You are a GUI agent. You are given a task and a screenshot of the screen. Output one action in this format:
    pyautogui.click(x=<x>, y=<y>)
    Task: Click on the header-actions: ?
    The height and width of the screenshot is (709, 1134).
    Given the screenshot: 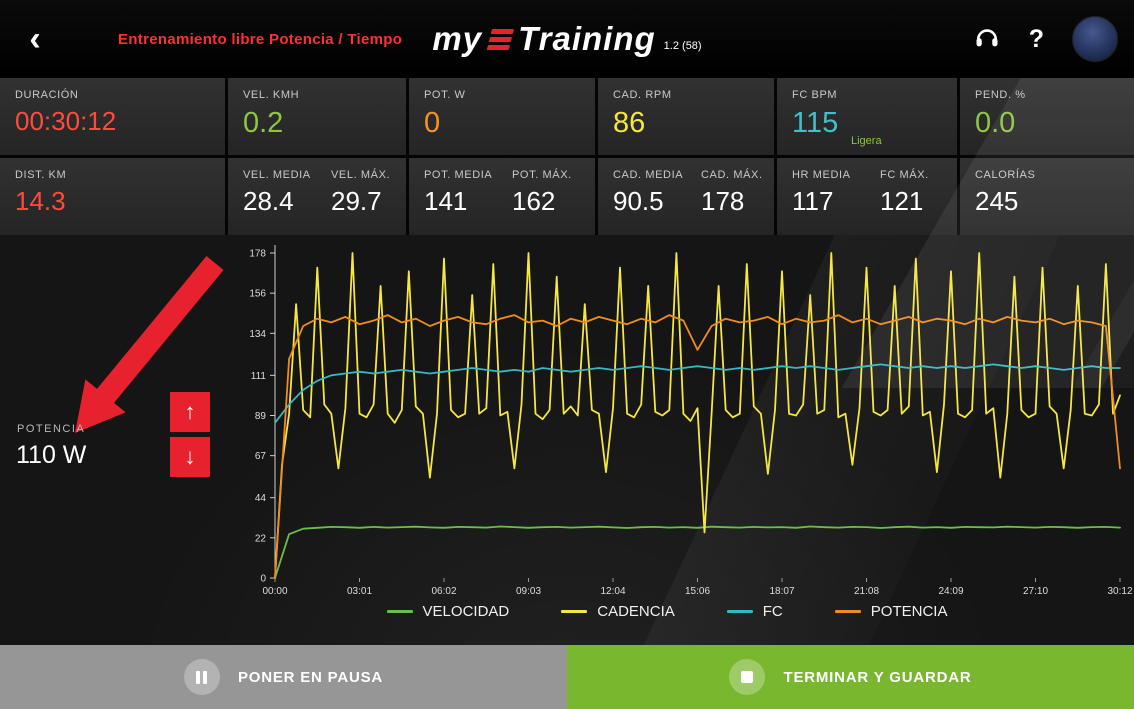 What is the action you would take?
    pyautogui.click(x=1045, y=39)
    